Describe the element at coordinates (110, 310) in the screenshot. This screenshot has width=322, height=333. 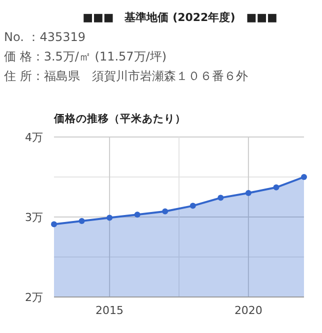
I see `x-tick-label: 2015` at that location.